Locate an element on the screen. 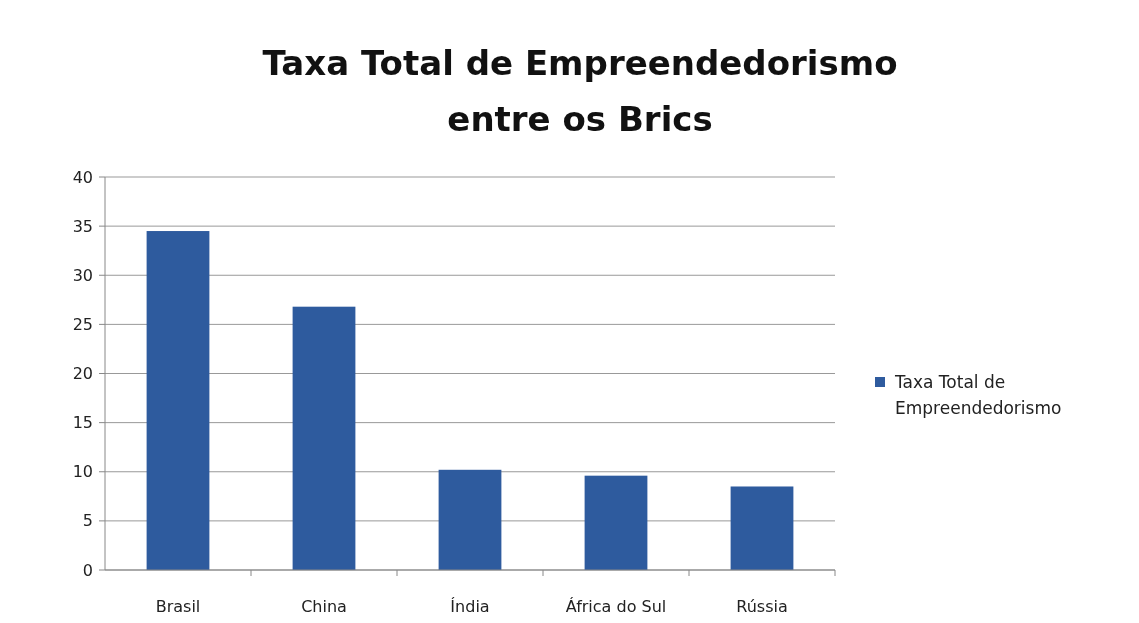 The image size is (1139, 623). y-tick-label: 5 is located at coordinates (87, 521).